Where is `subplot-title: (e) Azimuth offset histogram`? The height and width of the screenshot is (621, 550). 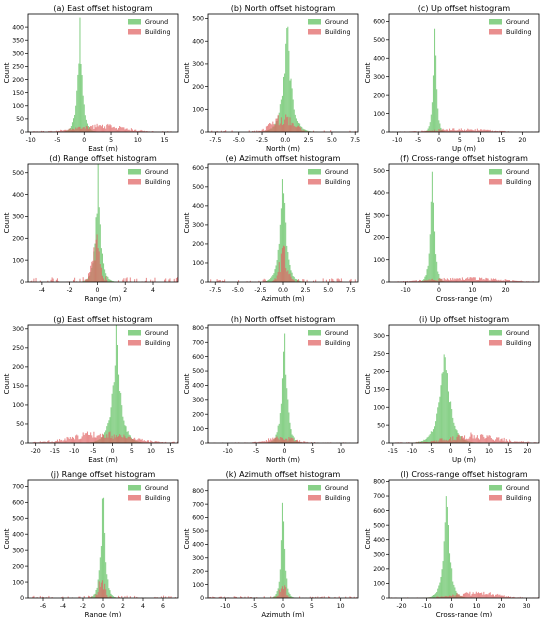 subplot-title: (e) Azimuth offset histogram is located at coordinates (283, 158).